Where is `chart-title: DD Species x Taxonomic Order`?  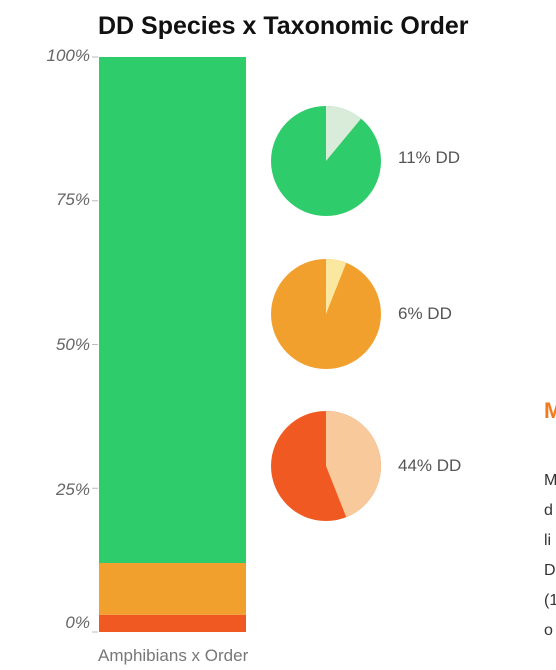 chart-title: DD Species x Taxonomic Order is located at coordinates (283, 26).